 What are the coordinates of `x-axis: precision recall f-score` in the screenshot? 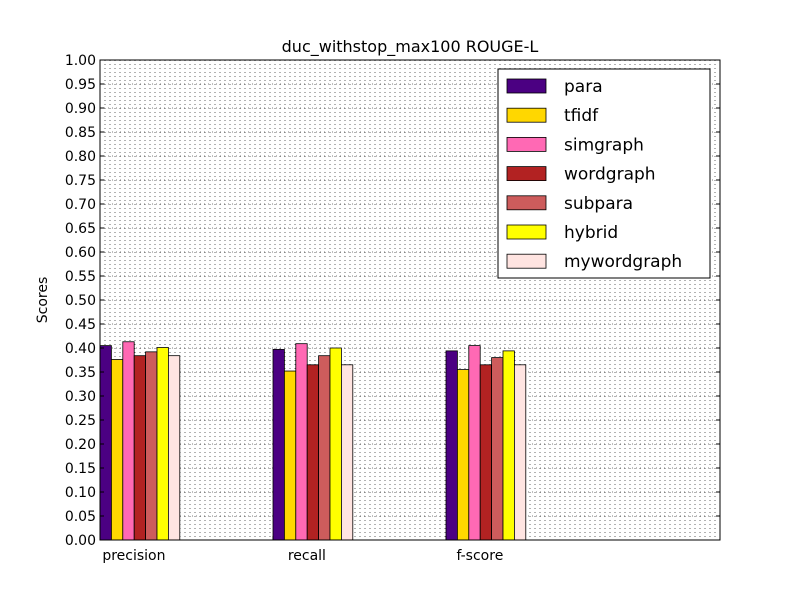 It's located at (301, 550).